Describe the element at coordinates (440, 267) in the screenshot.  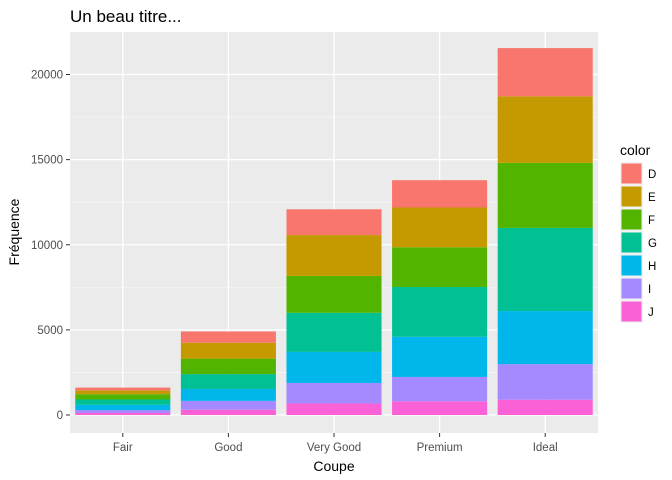
I see `bar-premium-f` at that location.